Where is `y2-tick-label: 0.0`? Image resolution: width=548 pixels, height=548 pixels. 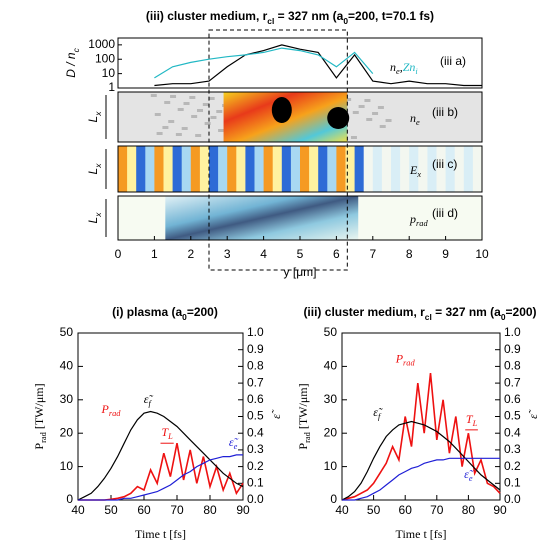
y2-tick-label: 0.0 is located at coordinates (255, 499).